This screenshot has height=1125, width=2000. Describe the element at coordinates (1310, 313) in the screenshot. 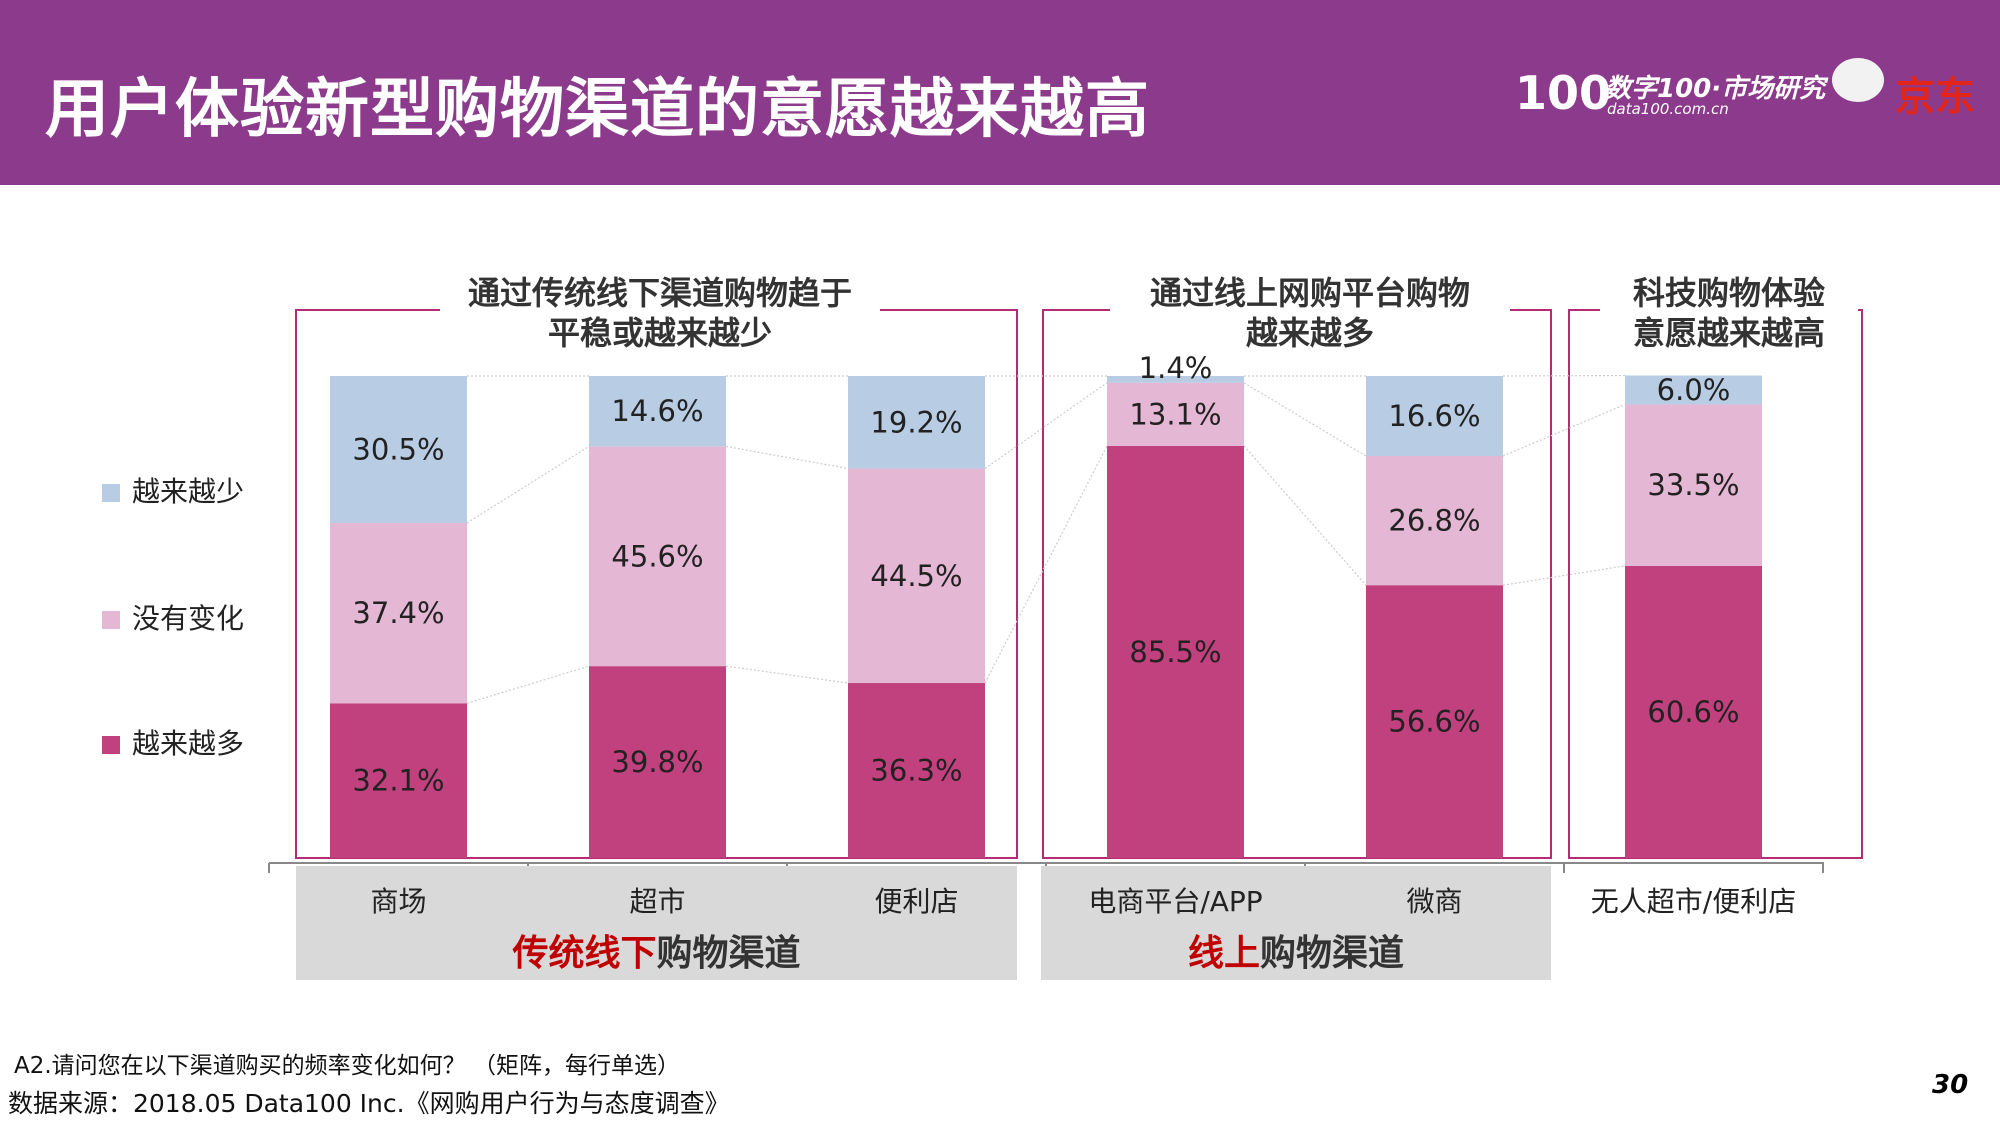

I see `group-title-online: 通过线上网购平台购物 越来越多` at that location.